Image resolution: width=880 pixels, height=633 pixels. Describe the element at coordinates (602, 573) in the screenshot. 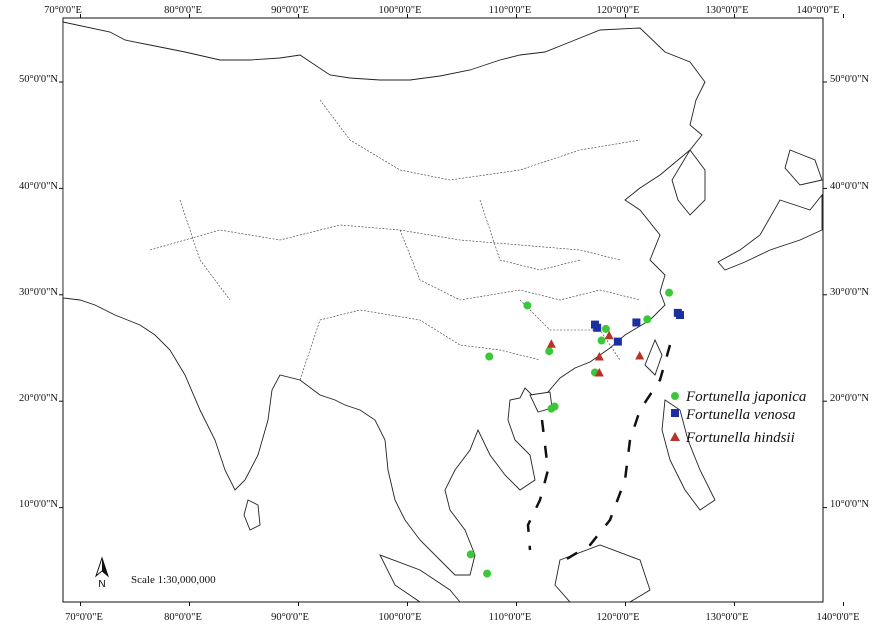

I see `borneo-island` at that location.